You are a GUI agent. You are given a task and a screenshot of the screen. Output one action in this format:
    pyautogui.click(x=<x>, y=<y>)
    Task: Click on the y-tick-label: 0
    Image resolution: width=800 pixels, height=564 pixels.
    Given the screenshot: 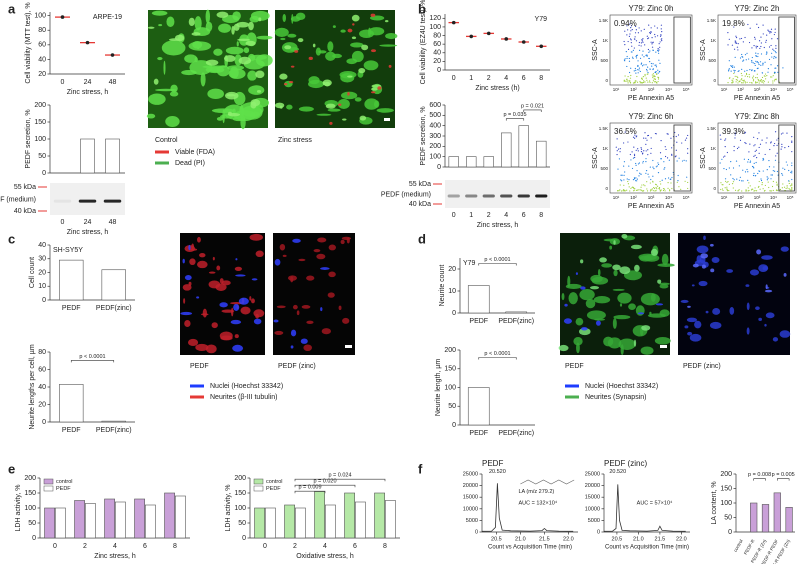 What is the action you would take?
    pyautogui.click(x=439, y=70)
    